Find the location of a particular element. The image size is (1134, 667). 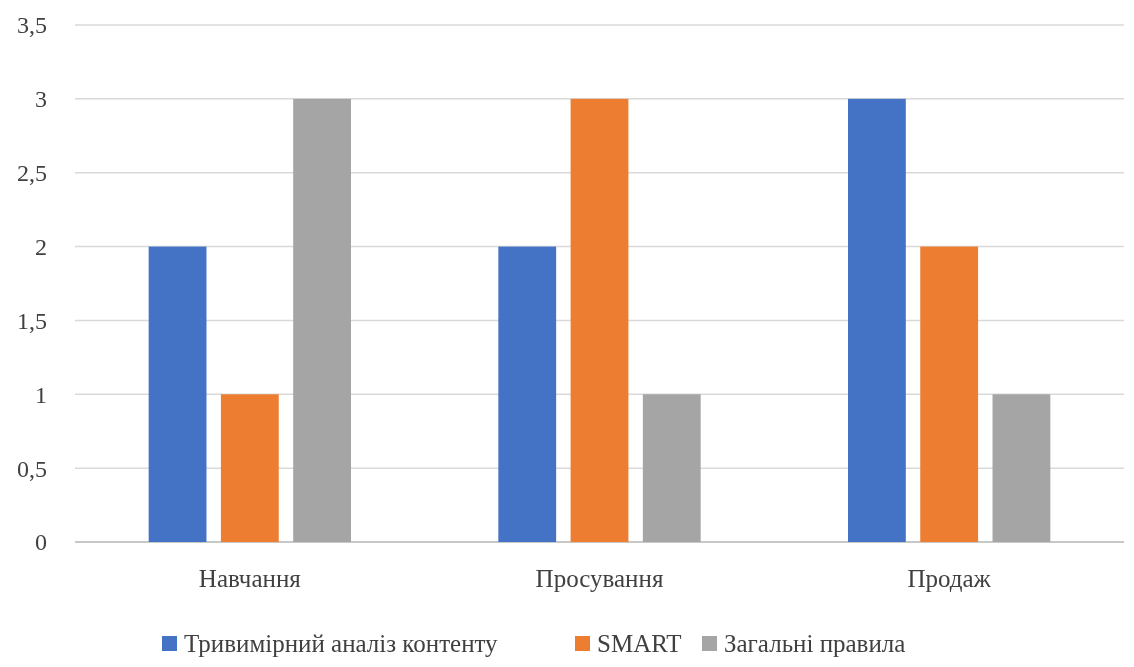

y-tick-label: 1,5 is located at coordinates (32, 320).